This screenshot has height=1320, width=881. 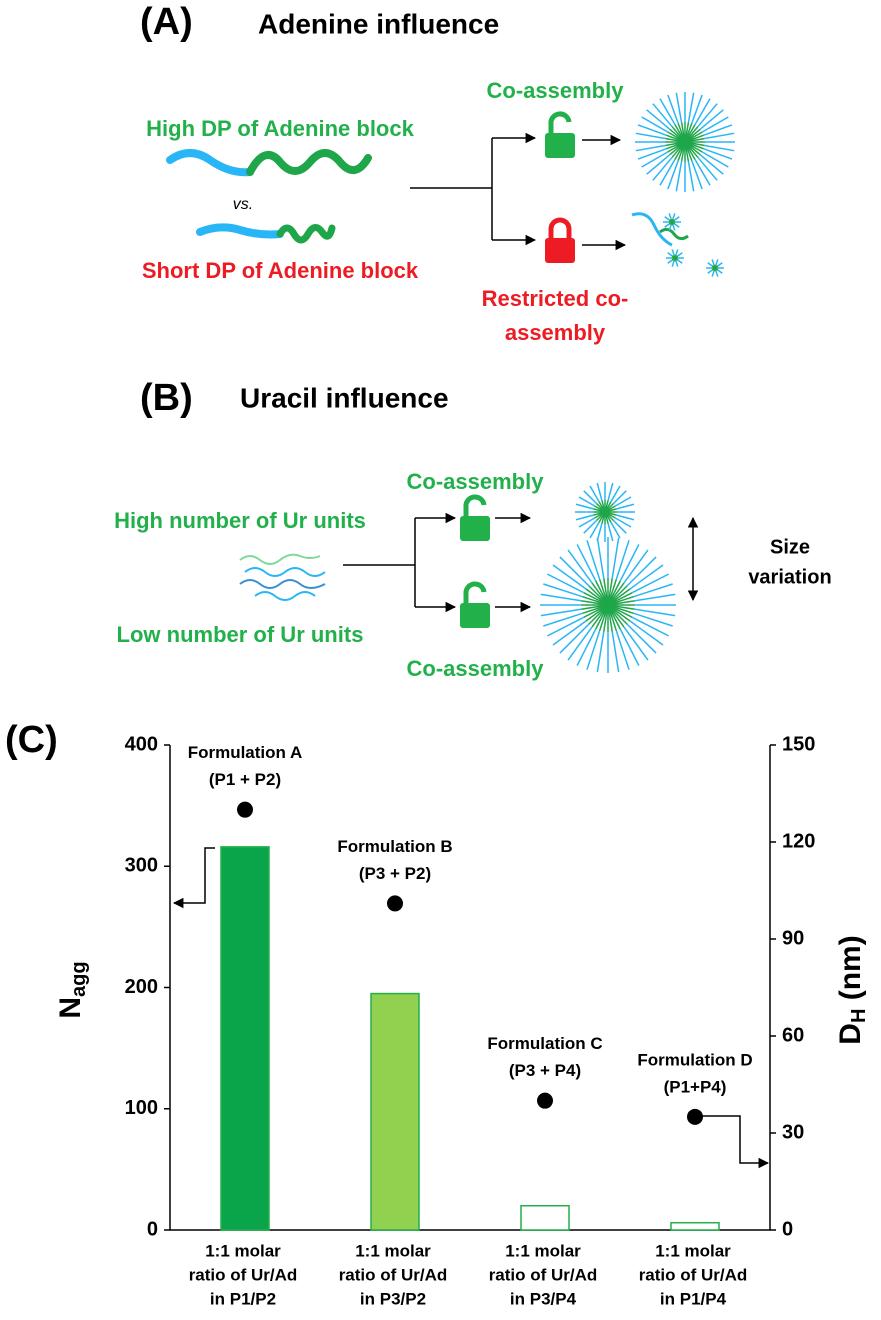 I want to click on label: Restricted co-, so click(x=555, y=298).